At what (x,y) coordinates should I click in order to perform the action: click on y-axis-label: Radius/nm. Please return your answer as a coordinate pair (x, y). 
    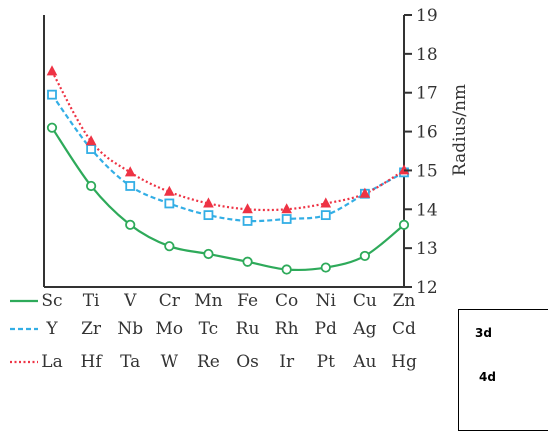
    Looking at the image, I should click on (460, 130).